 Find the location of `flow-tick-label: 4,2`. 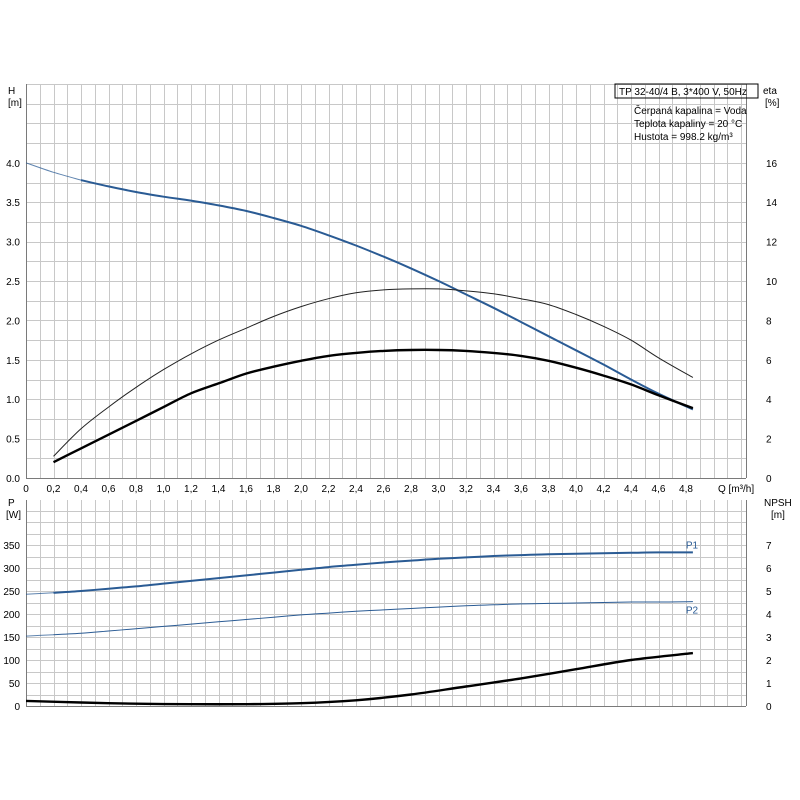

flow-tick-label: 4,2 is located at coordinates (604, 489).